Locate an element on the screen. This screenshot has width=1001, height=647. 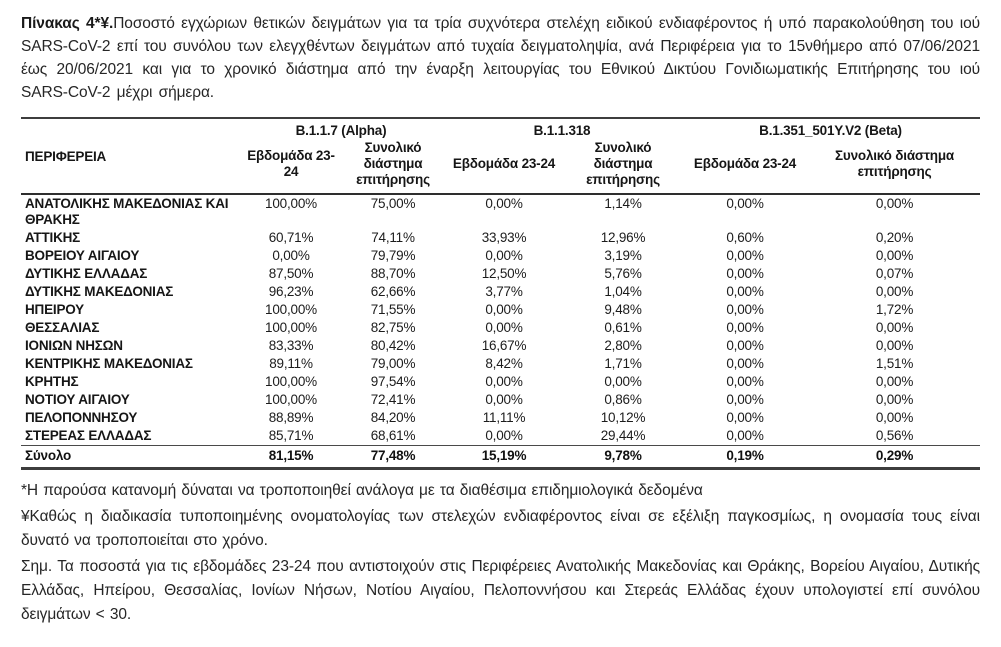
value-cell: 97,54% is located at coordinates (393, 381).